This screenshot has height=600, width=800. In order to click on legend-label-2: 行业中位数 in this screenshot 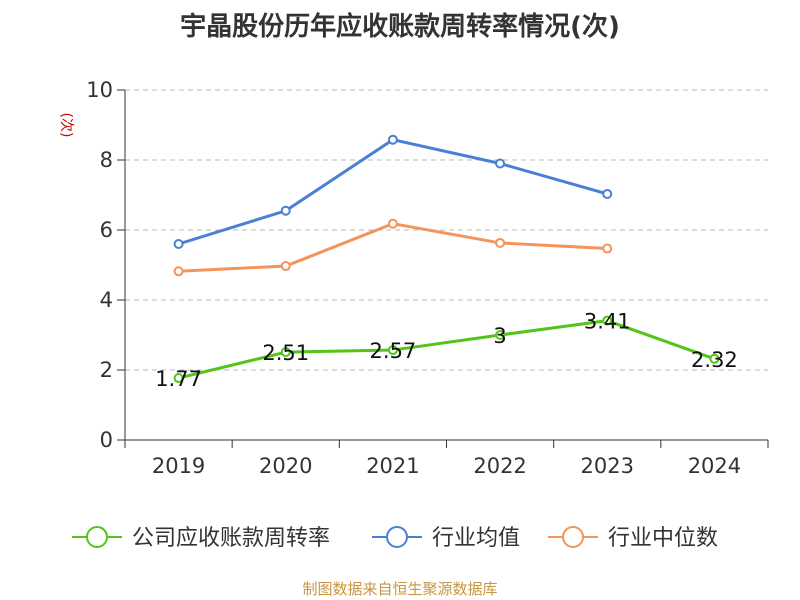, I will do `click(663, 538)`.